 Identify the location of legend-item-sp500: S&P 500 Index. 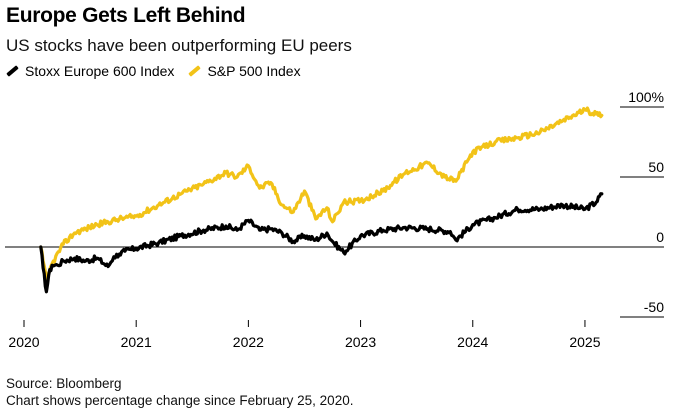
(244, 71).